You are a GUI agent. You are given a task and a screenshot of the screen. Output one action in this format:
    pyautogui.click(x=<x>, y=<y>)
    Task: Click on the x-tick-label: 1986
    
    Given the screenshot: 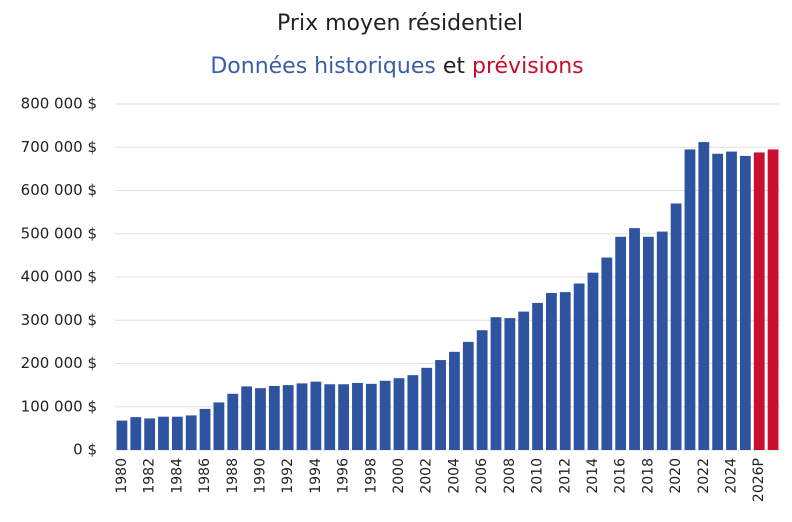 What is the action you would take?
    pyautogui.click(x=205, y=476)
    